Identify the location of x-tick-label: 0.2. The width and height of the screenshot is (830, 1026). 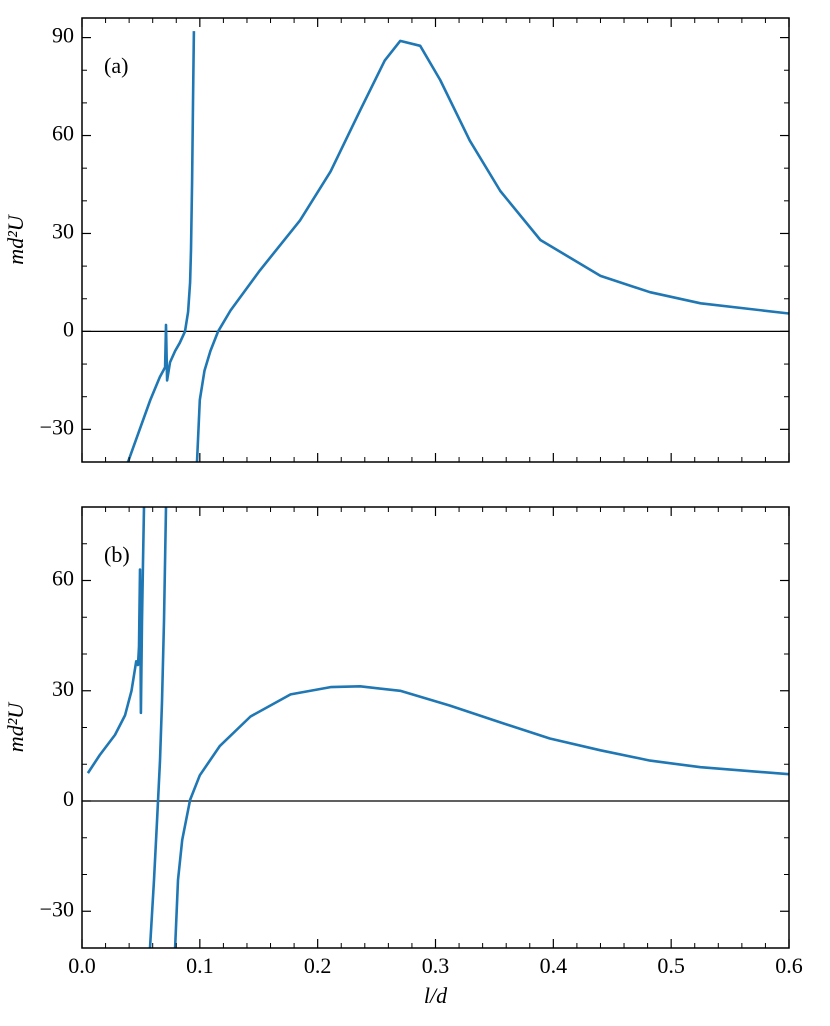
(318, 965).